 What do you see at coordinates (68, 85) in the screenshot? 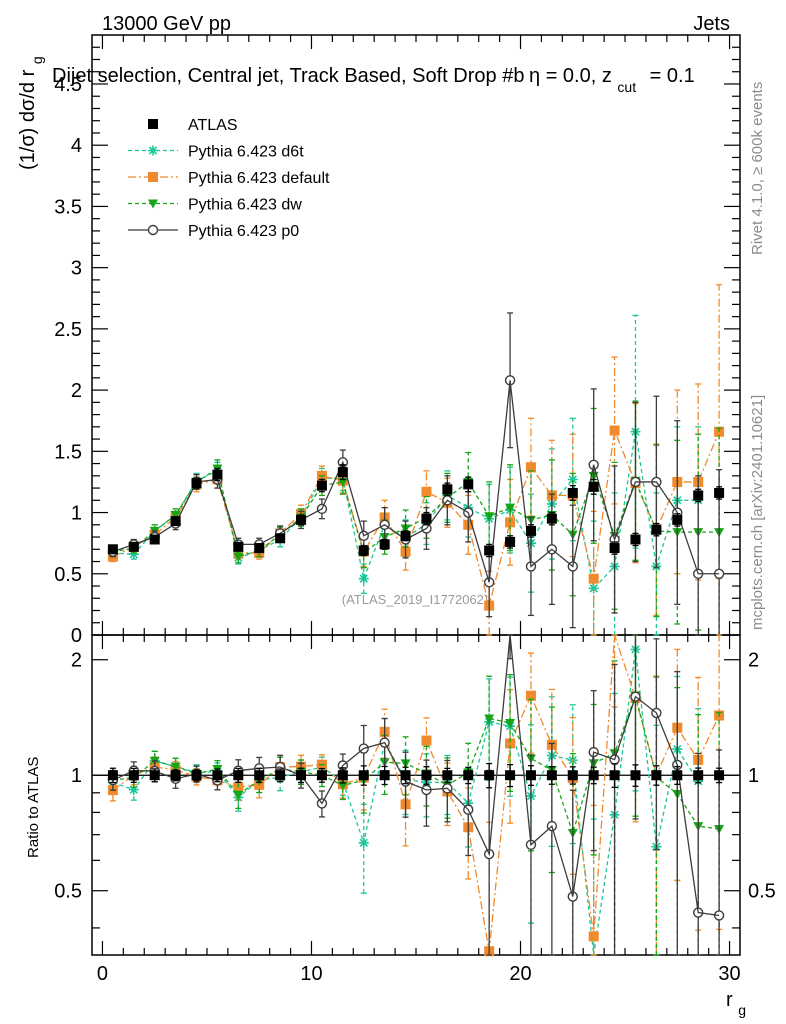
I see `y-tick-label: 4.5` at bounding box center [68, 85].